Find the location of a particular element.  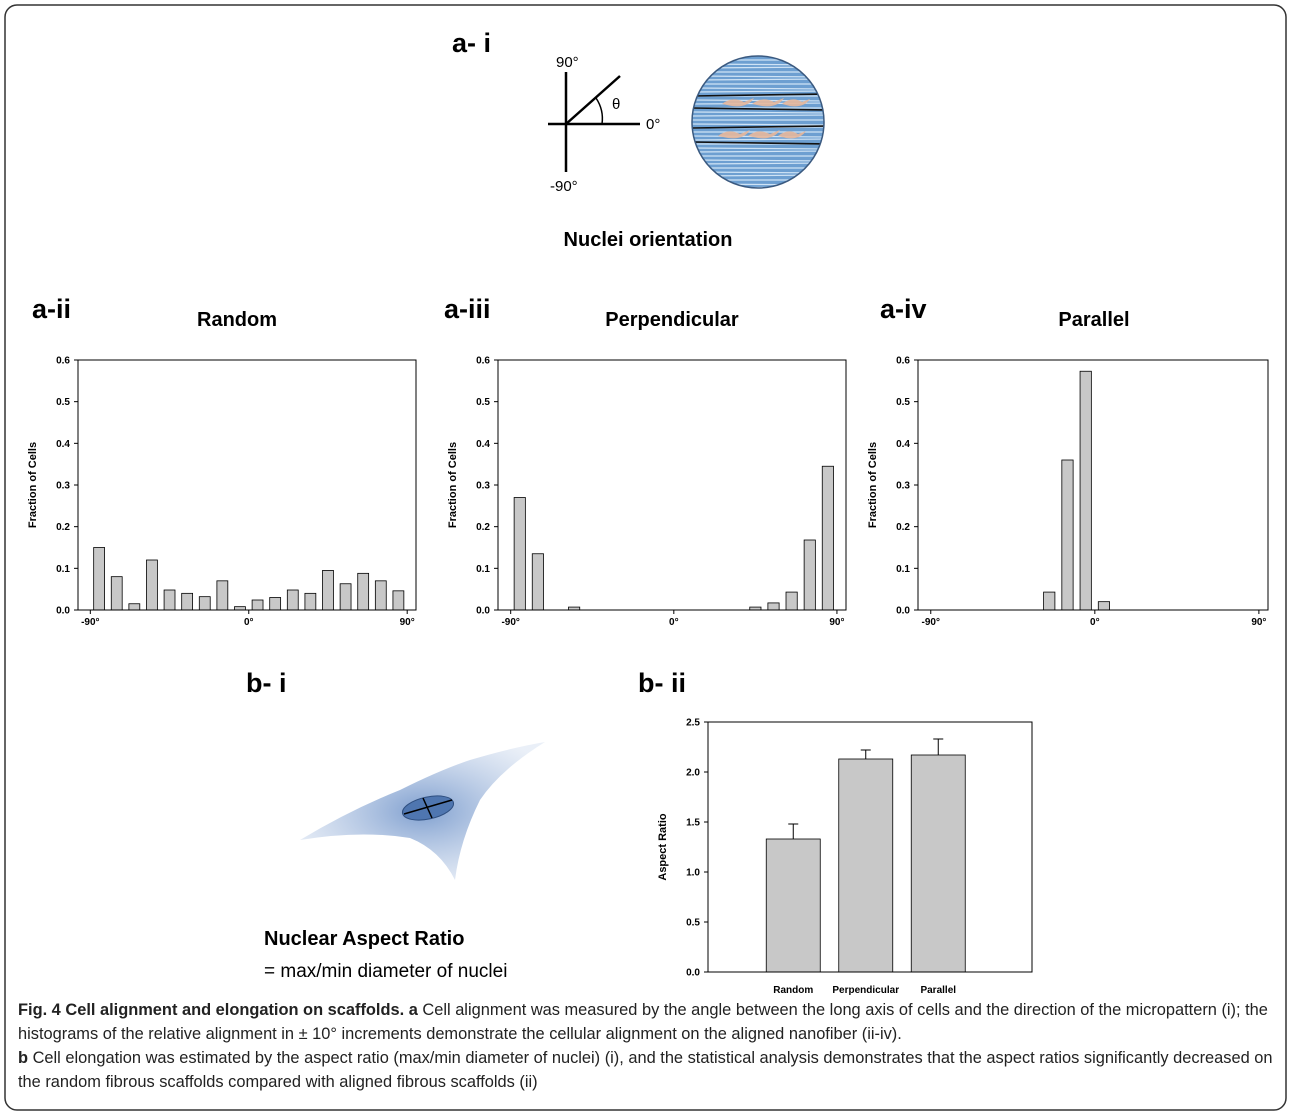

orientation-diagram is located at coordinates (594, 122).